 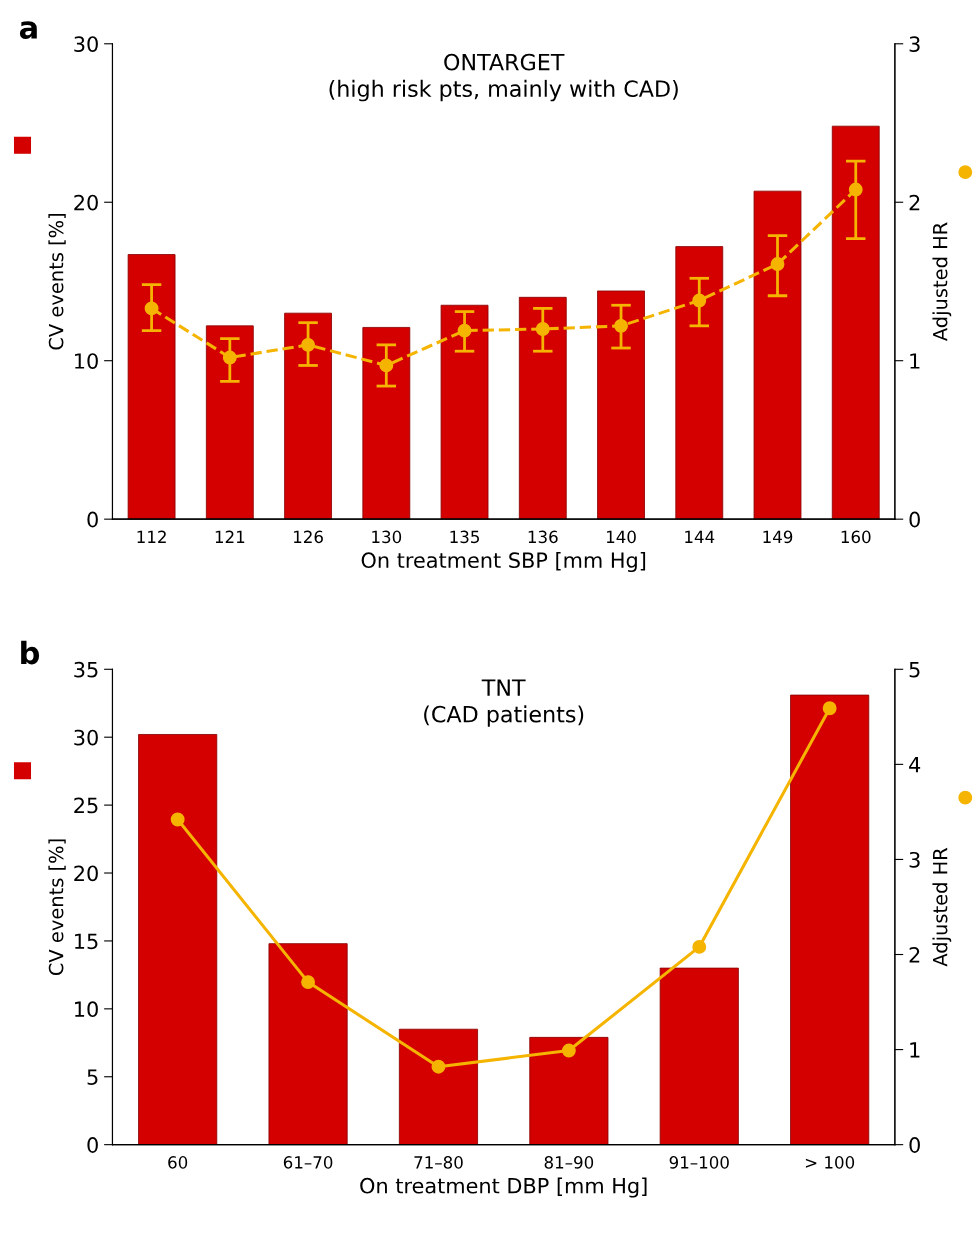 What do you see at coordinates (28, 30) in the screenshot?
I see `text: a` at bounding box center [28, 30].